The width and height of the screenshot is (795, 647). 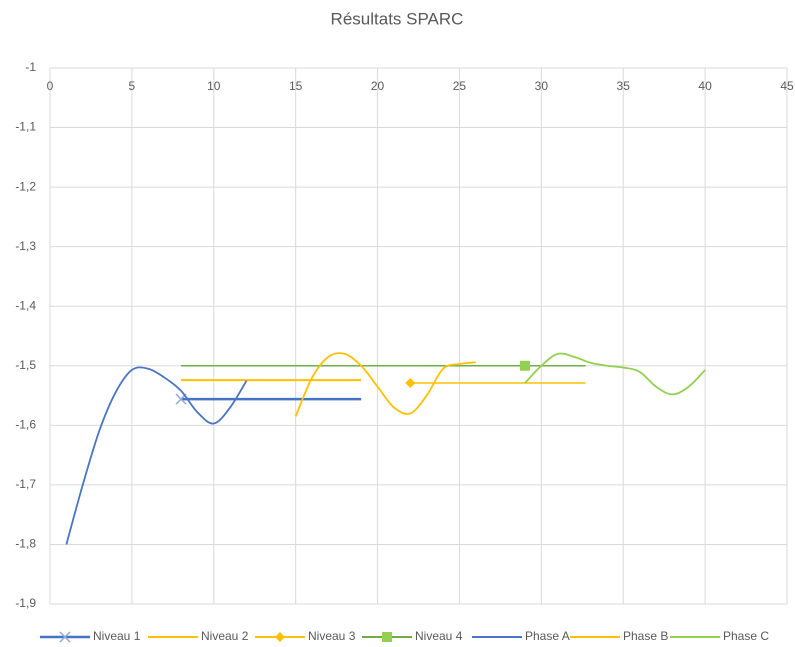 What do you see at coordinates (460, 86) in the screenshot?
I see `x-tick-label: 25` at bounding box center [460, 86].